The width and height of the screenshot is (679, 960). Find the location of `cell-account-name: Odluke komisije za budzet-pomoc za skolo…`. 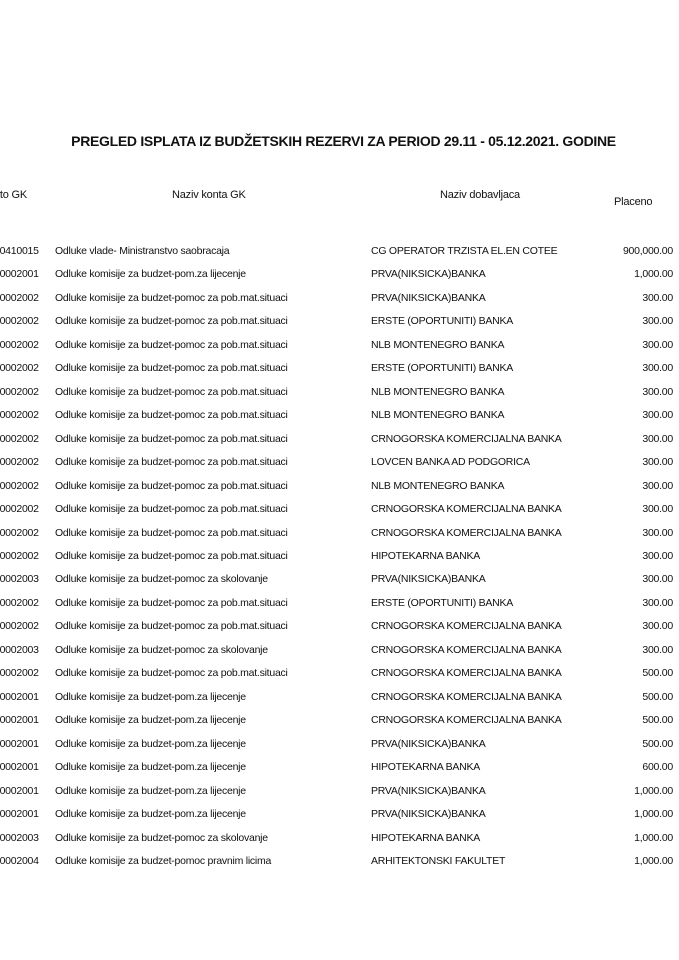

cell-account-name: Odluke komisije za budzet-pomoc za skolo… is located at coordinates (161, 837).